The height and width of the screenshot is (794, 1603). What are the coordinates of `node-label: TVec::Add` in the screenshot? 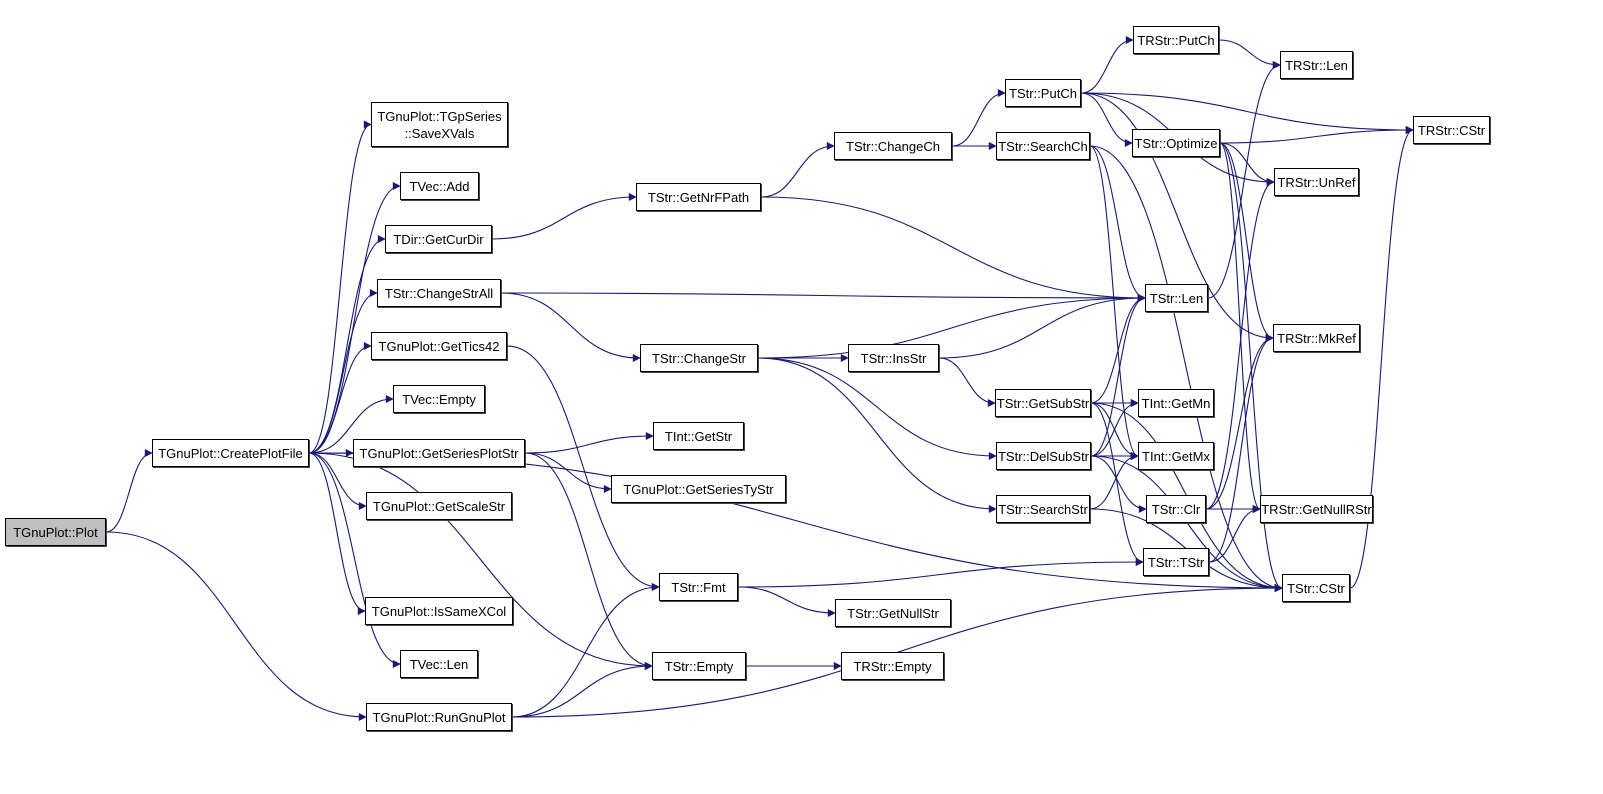 It's located at (439, 186).